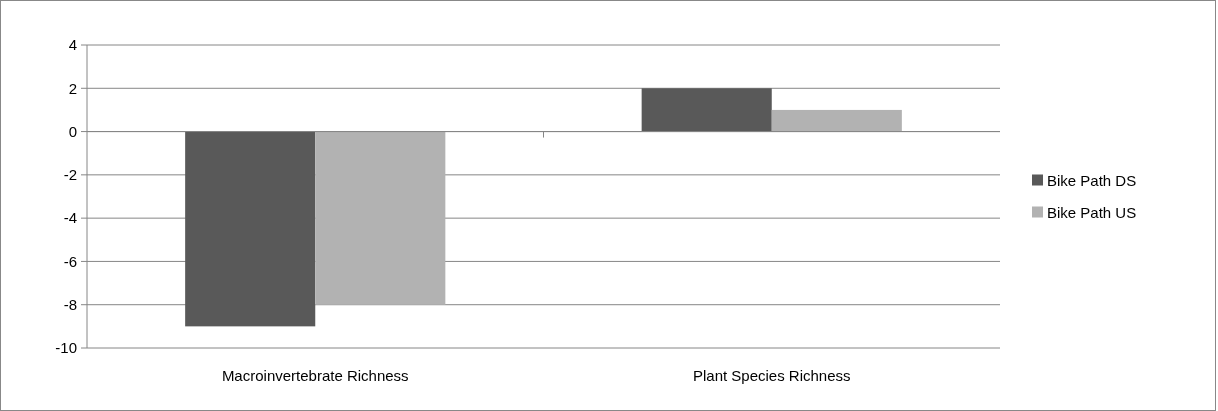 The image size is (1218, 411). I want to click on y-tick-label: -10, so click(66, 348).